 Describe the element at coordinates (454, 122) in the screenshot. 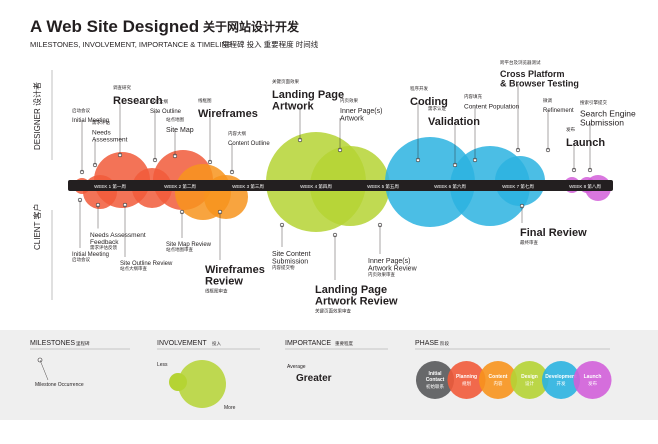

I see `milestone-label: Validation` at that location.